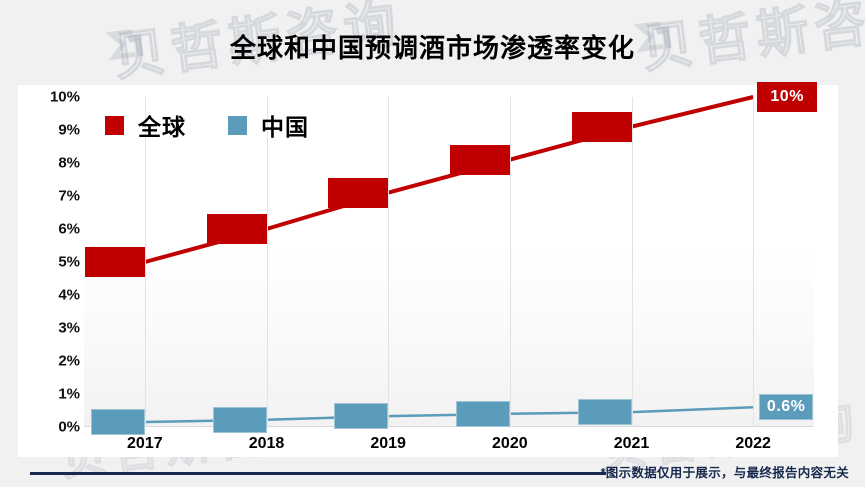 This screenshot has width=865, height=487. What do you see at coordinates (69, 196) in the screenshot?
I see `y-axis-tick-label: 7%` at bounding box center [69, 196].